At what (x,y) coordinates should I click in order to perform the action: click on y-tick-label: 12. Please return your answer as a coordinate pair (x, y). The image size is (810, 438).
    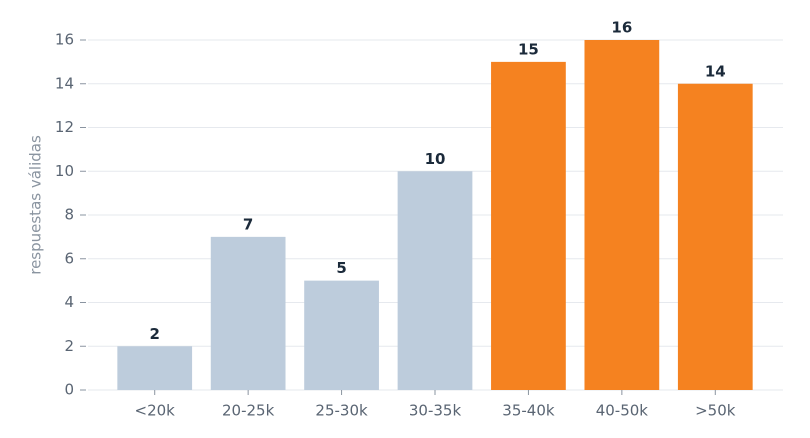
    Looking at the image, I should click on (64, 127).